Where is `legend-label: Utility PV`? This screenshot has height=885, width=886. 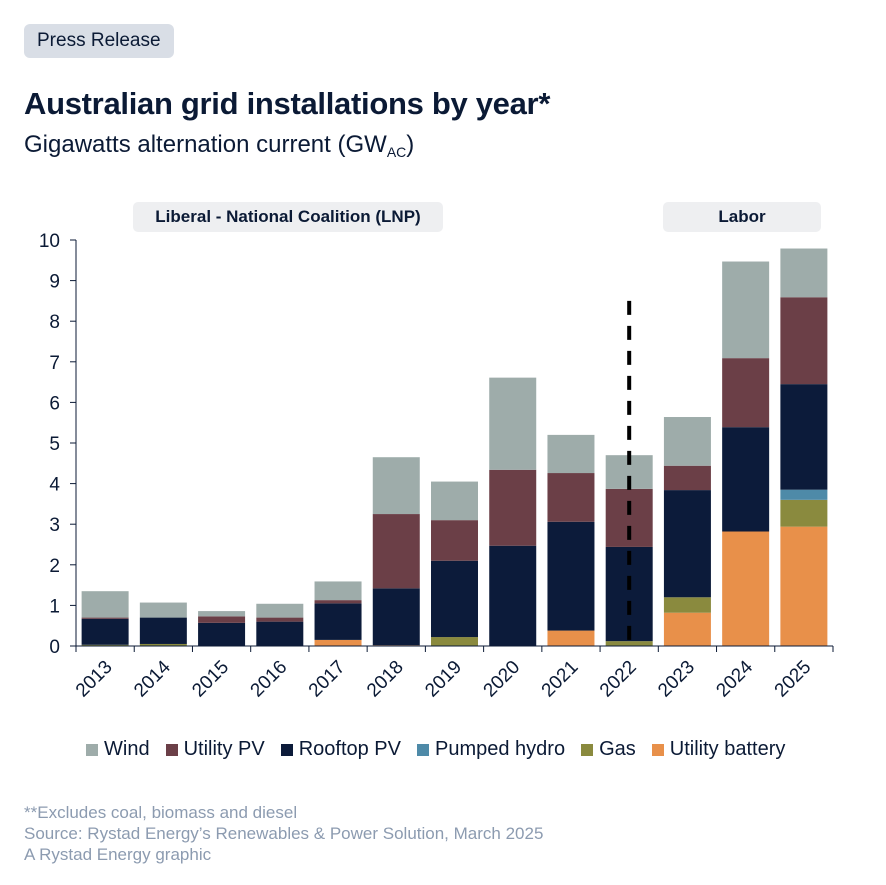 legend-label: Utility PV is located at coordinates (224, 749).